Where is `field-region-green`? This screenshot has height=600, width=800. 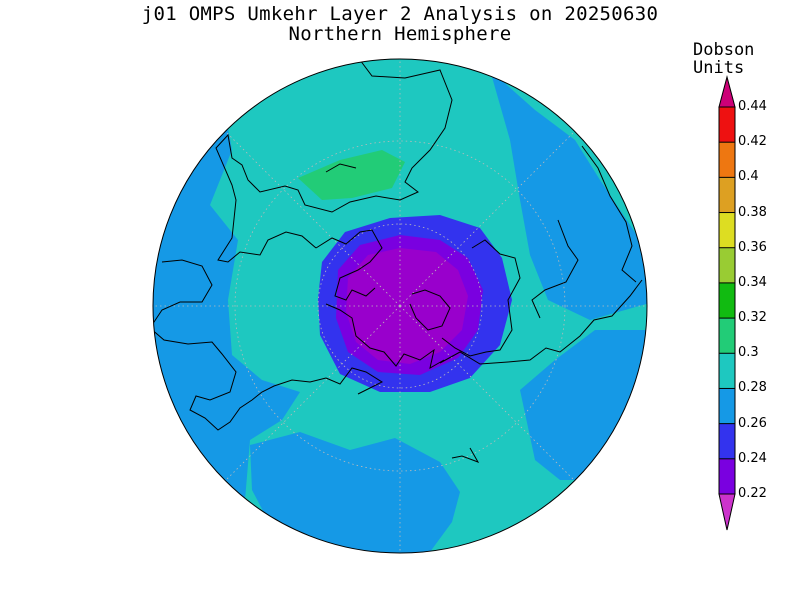
field-region-green is located at coordinates (351, 175).